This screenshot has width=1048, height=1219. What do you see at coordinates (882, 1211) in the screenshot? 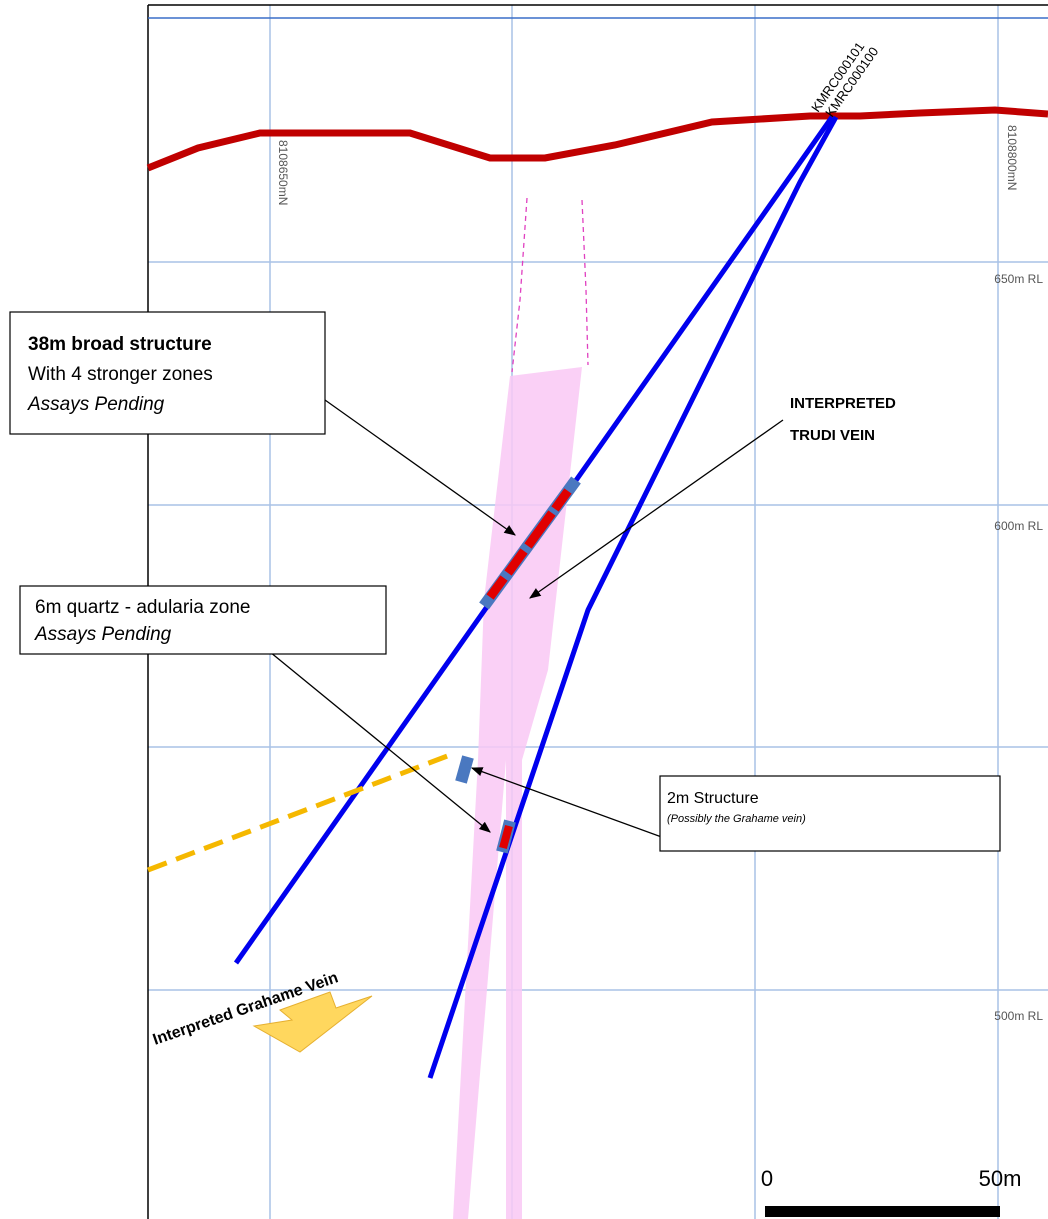
I see `scale-bar` at bounding box center [882, 1211].